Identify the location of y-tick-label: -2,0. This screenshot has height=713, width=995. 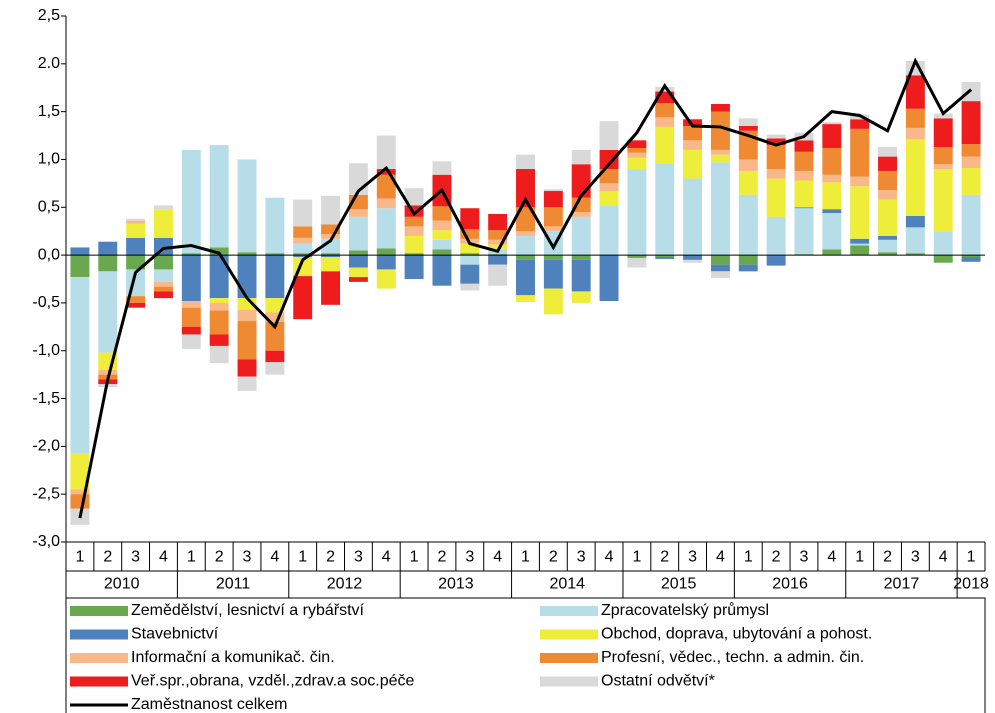
(46, 446).